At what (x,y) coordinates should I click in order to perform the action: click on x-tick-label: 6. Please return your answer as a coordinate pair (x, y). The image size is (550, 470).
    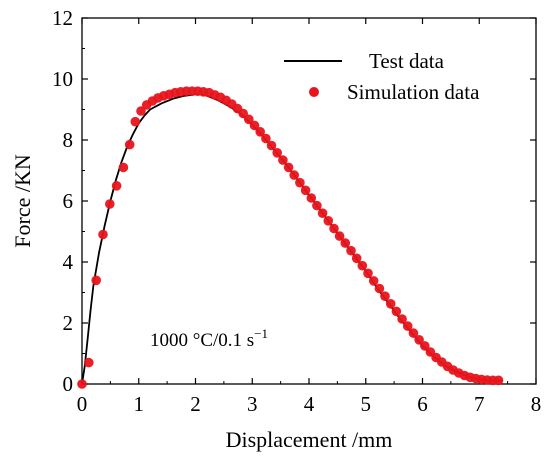
    Looking at the image, I should click on (422, 404).